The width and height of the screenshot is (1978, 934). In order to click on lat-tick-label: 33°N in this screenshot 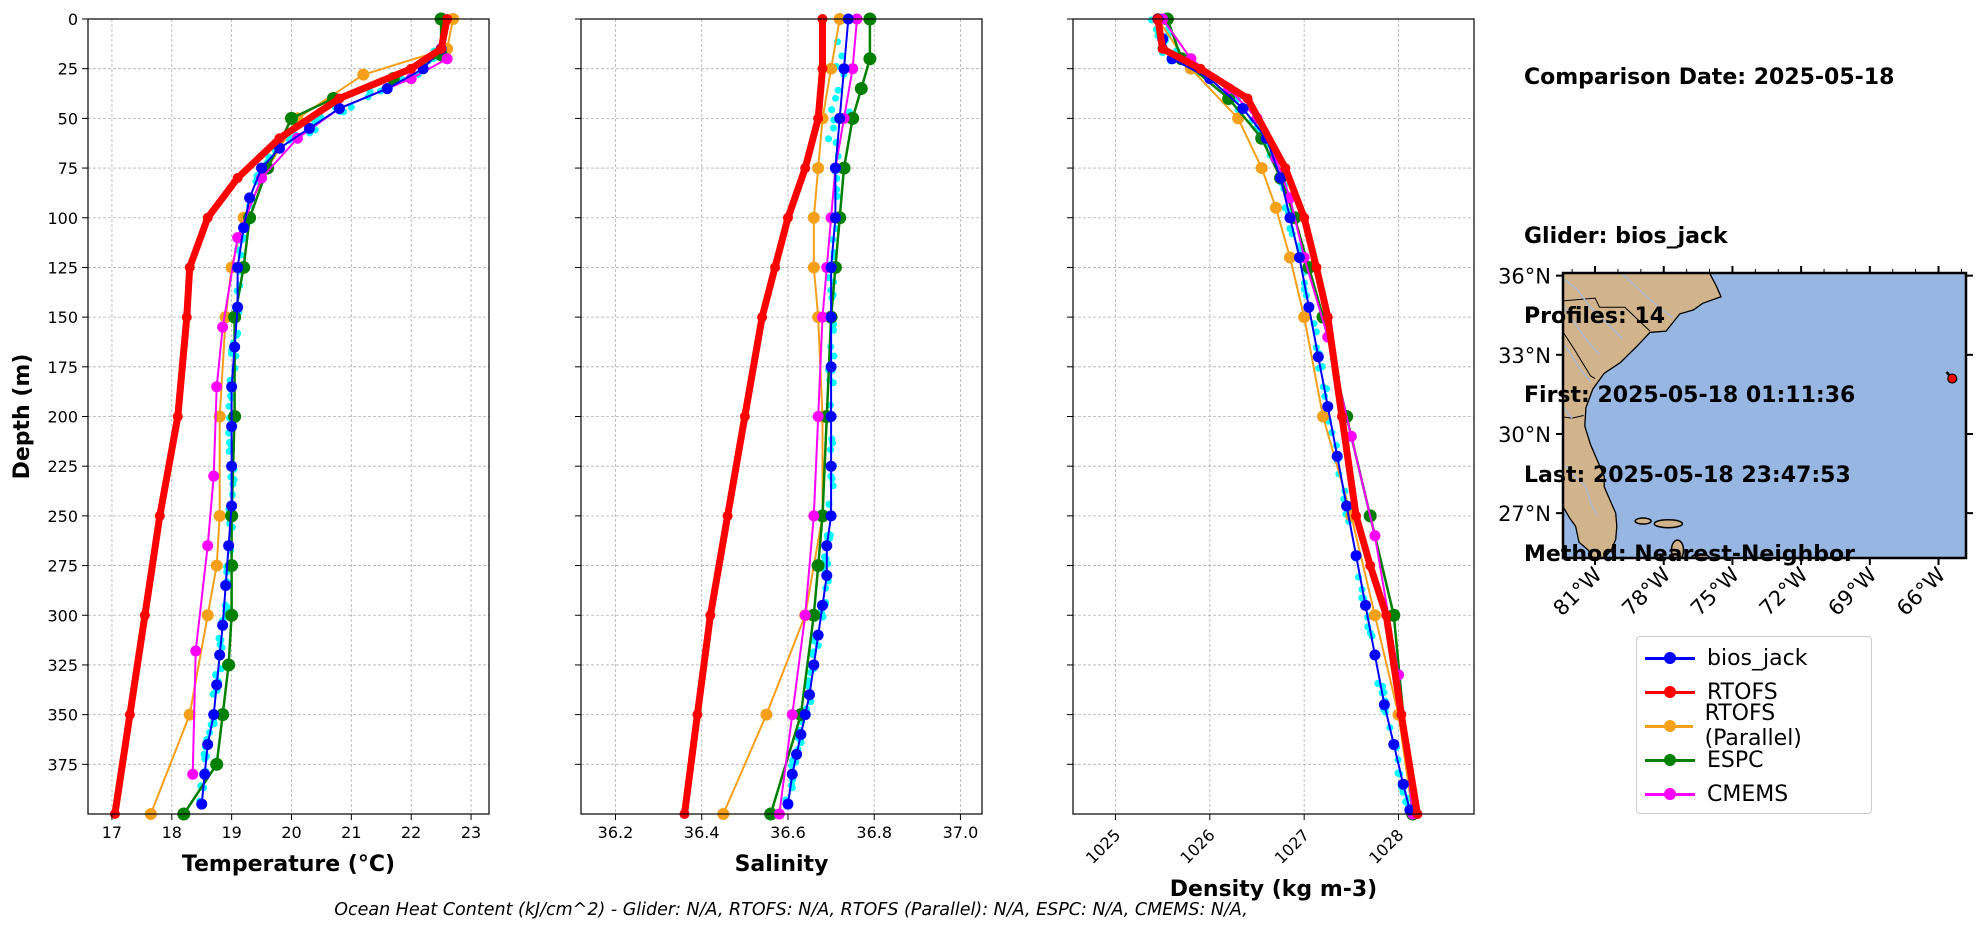, I will do `click(1524, 356)`.